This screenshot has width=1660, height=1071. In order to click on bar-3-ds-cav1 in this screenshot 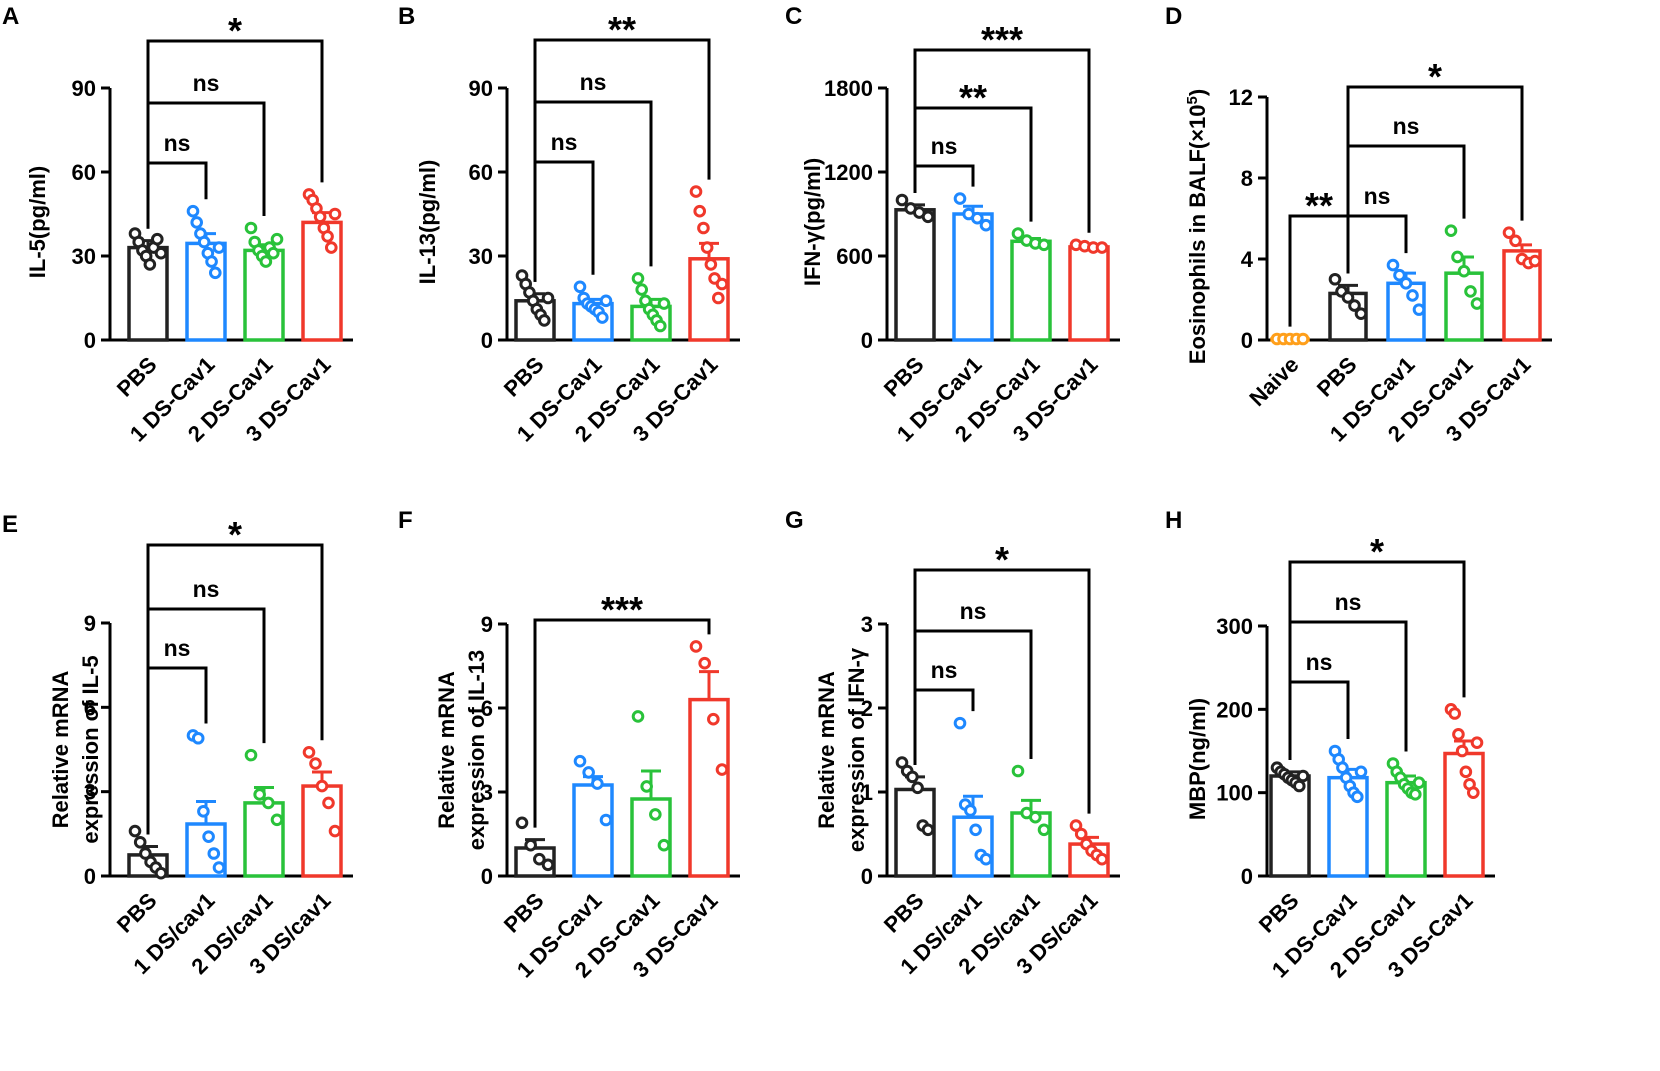, I will do `click(322, 281)`.